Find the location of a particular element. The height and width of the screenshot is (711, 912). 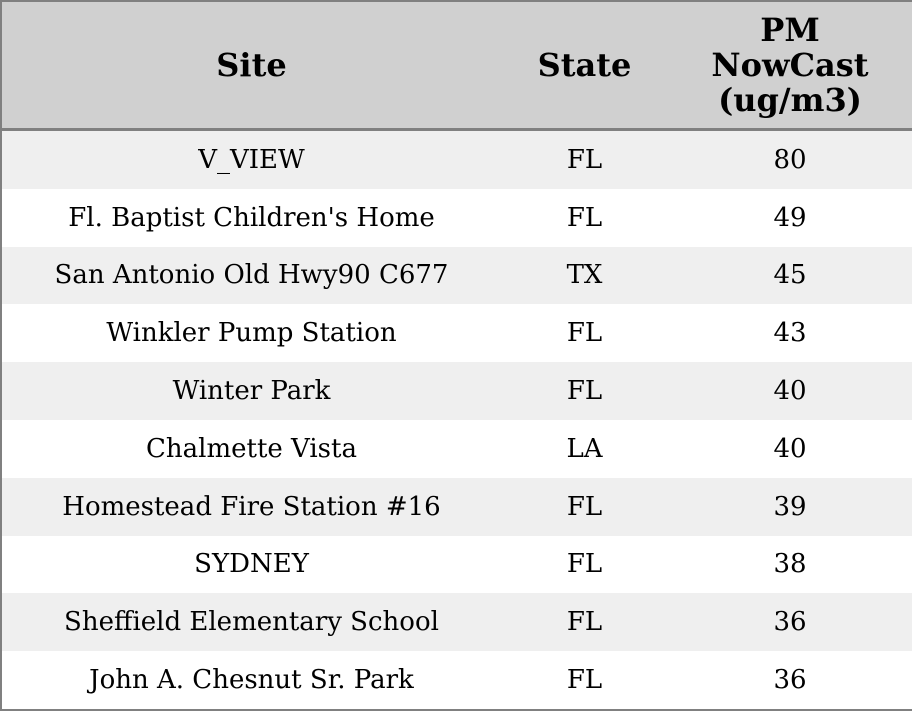

table-row: Homestead Fire Station #16 FL 39 is located at coordinates (456, 506).